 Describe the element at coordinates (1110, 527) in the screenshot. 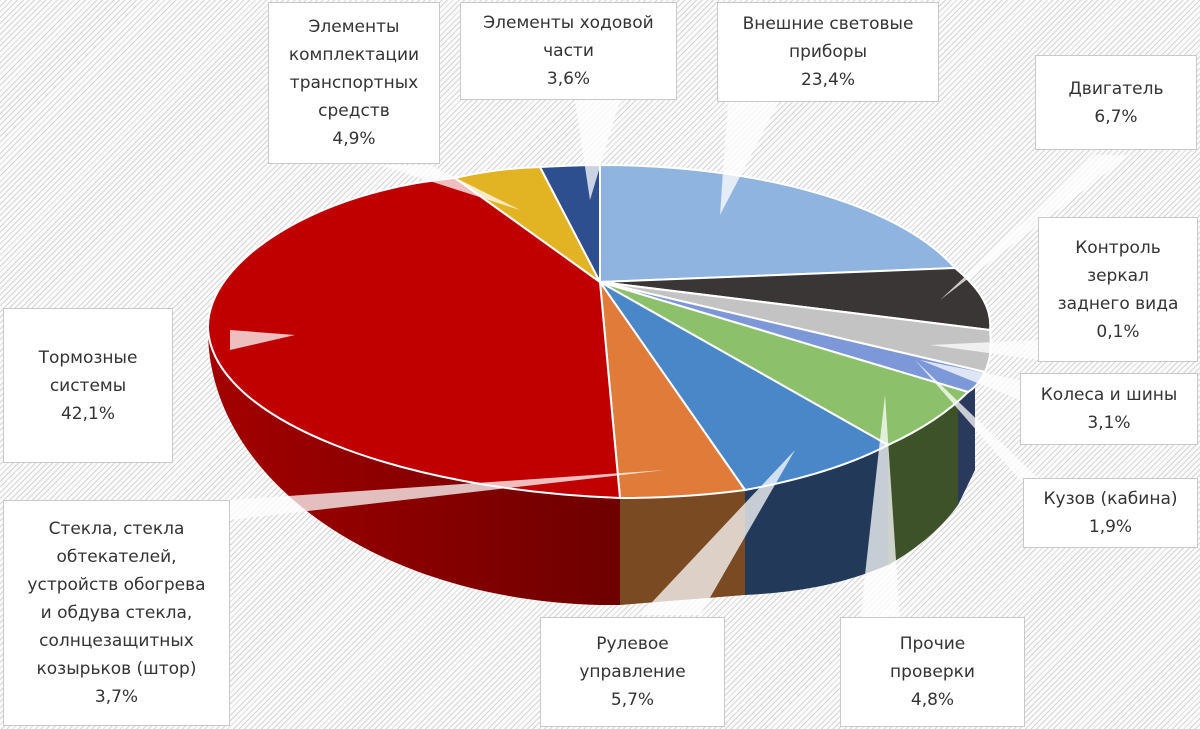

I see `label-body-pct: 1,9%` at that location.